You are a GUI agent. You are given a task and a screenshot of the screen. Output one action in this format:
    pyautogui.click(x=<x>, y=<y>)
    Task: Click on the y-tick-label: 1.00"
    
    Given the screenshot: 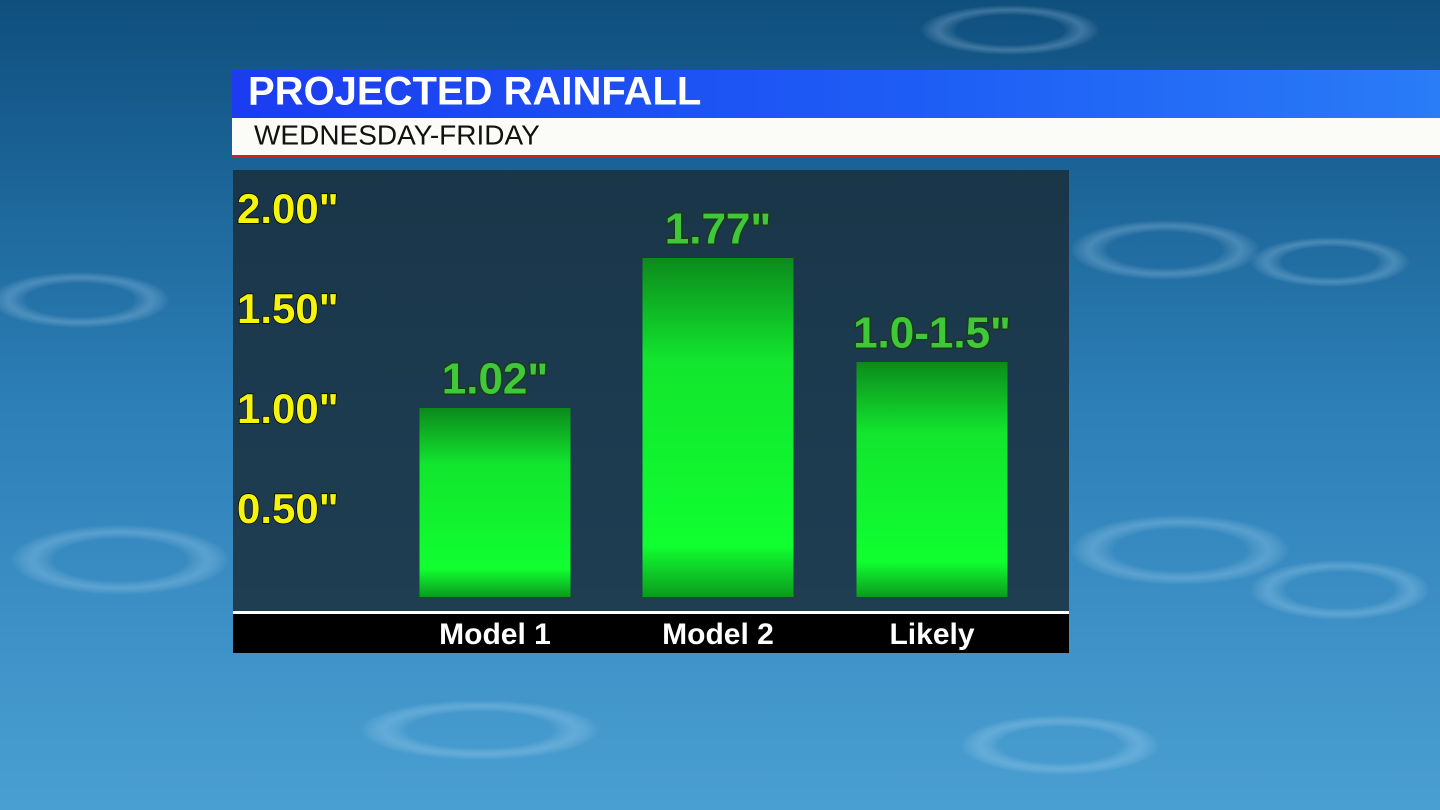 What is the action you would take?
    pyautogui.click(x=288, y=408)
    